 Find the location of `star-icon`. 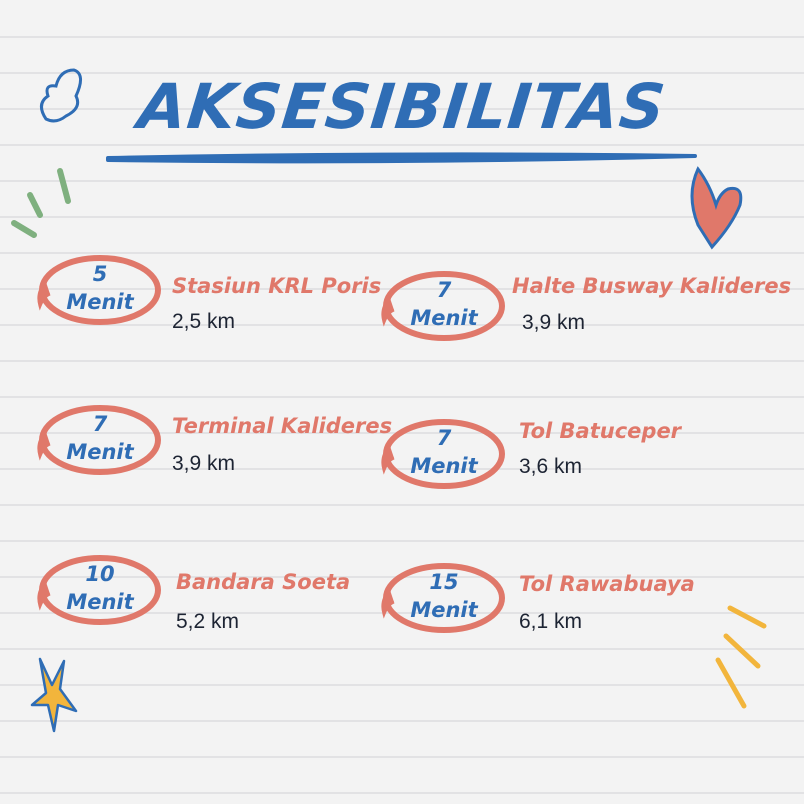

star-icon is located at coordinates (54, 695).